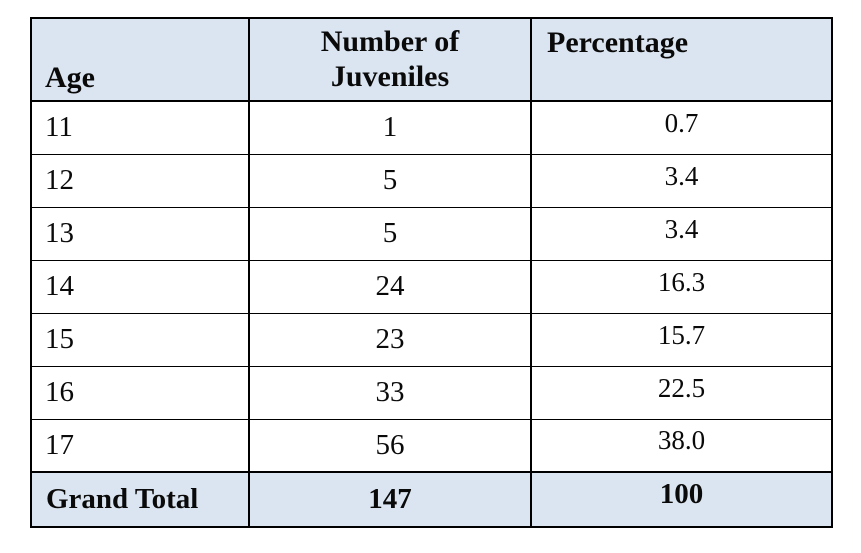  What do you see at coordinates (140, 339) in the screenshot?
I see `cell-age: 15` at bounding box center [140, 339].